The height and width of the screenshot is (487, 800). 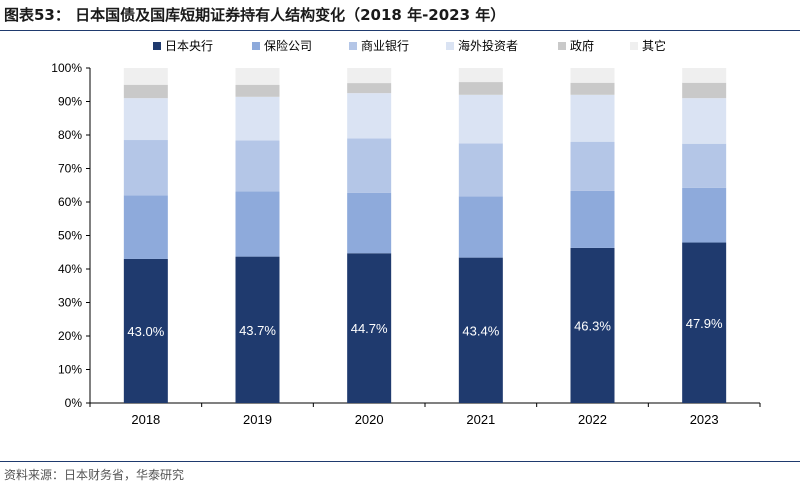 I want to click on bar-data-label: 44.7%, so click(x=369, y=328).